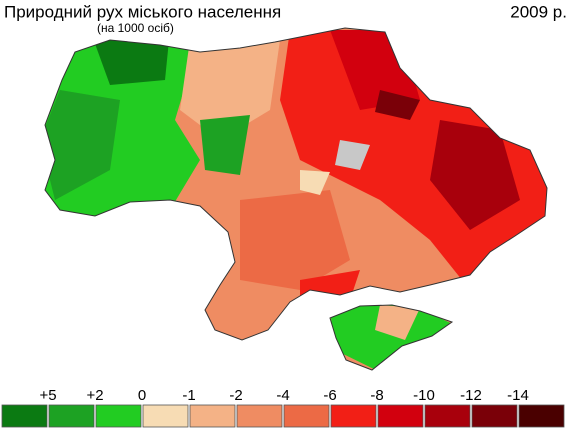 This screenshot has width=571, height=439. Describe the element at coordinates (135, 28) in the screenshot. I see `map-subtitle: (на 1000 осіб)` at that location.